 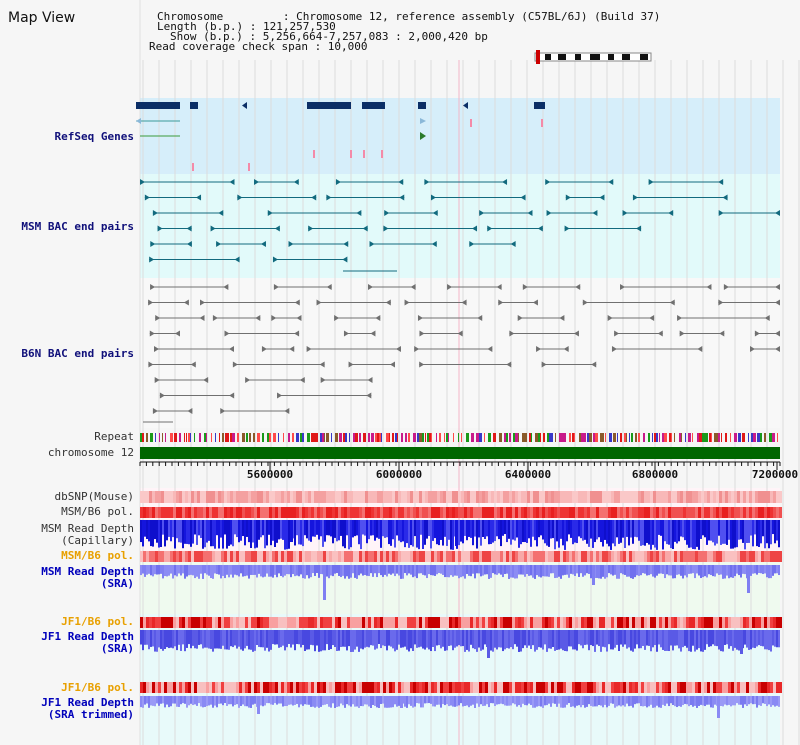 I want to click on refseq-gene-arrow, so click(x=423, y=136).